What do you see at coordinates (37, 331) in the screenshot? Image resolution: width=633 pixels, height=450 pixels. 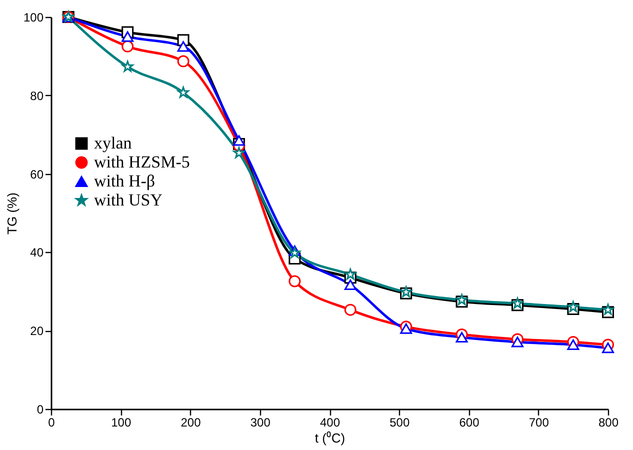 I see `y-tick-label: 20` at bounding box center [37, 331].